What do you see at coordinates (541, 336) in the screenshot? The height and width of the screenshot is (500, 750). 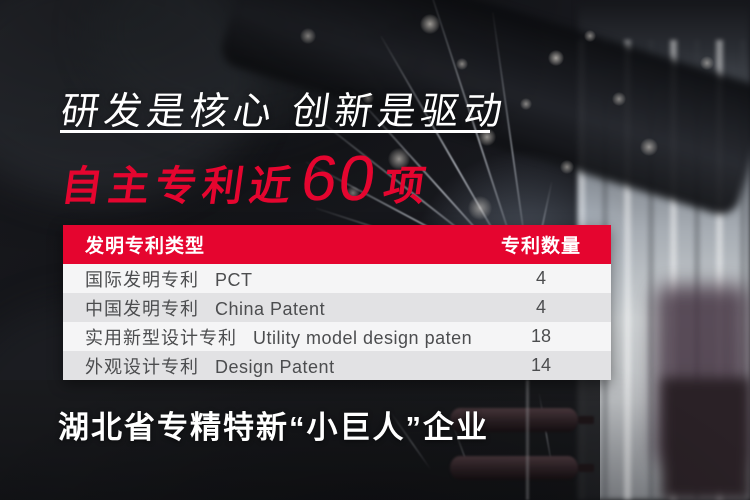 I see `patent-count-value: 18` at bounding box center [541, 336].